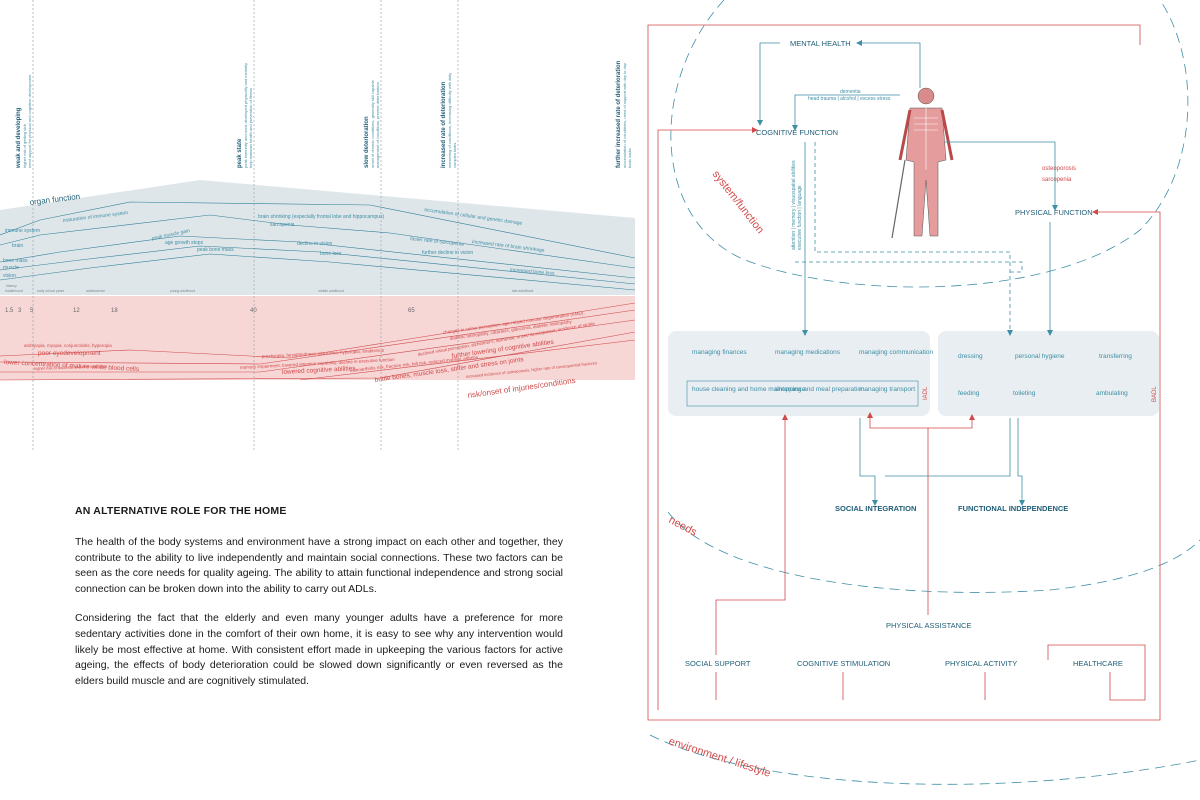 The height and width of the screenshot is (800, 1200). I want to click on iadl-item-4: house cleaning and home maintenance, so click(749, 389).